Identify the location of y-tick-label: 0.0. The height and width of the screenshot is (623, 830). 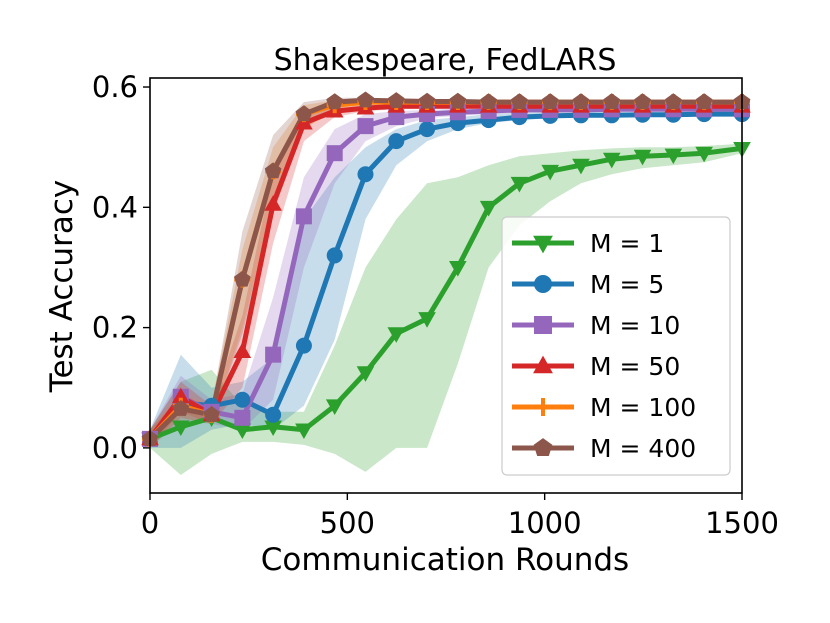
(115, 448).